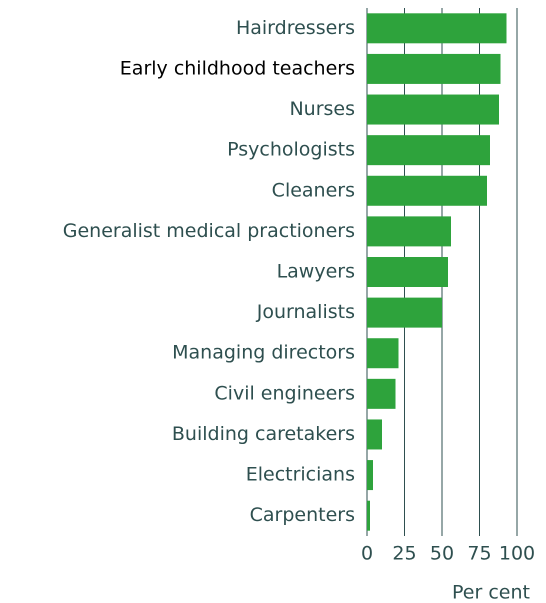 The image size is (546, 603). I want to click on y-tick-label: Psychologists, so click(291, 150).